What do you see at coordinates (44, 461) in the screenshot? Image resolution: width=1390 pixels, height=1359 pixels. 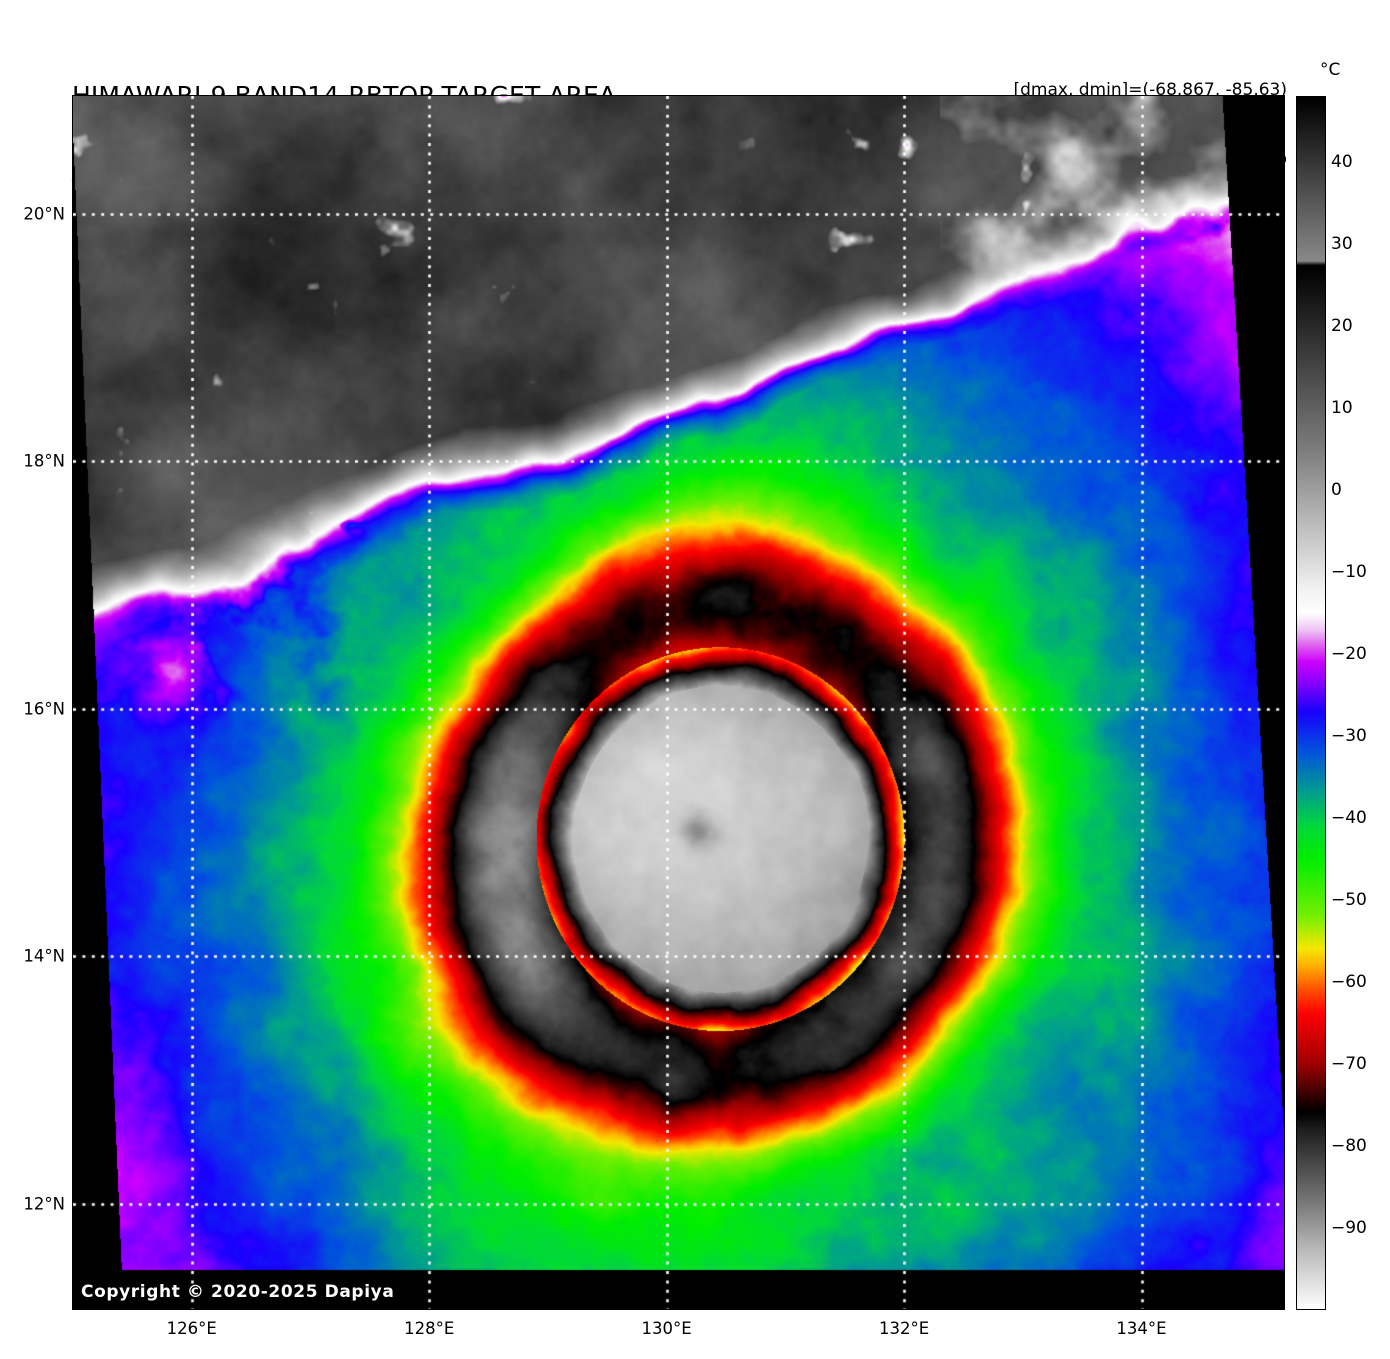 I see `y-tick-18: 18°N` at bounding box center [44, 461].